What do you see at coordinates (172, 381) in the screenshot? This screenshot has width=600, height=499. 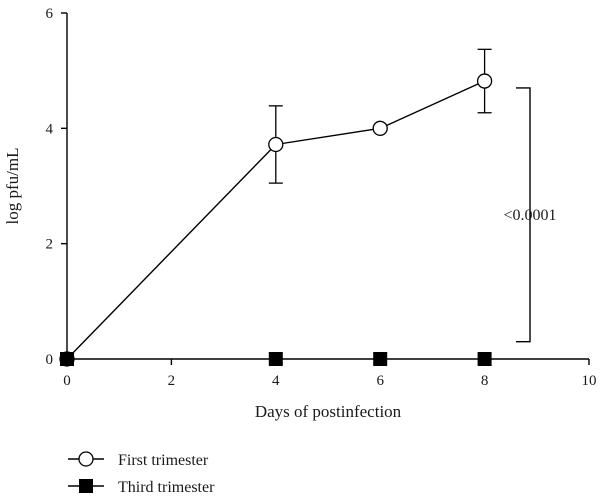 I see `x-tick-label: 2` at bounding box center [172, 381].